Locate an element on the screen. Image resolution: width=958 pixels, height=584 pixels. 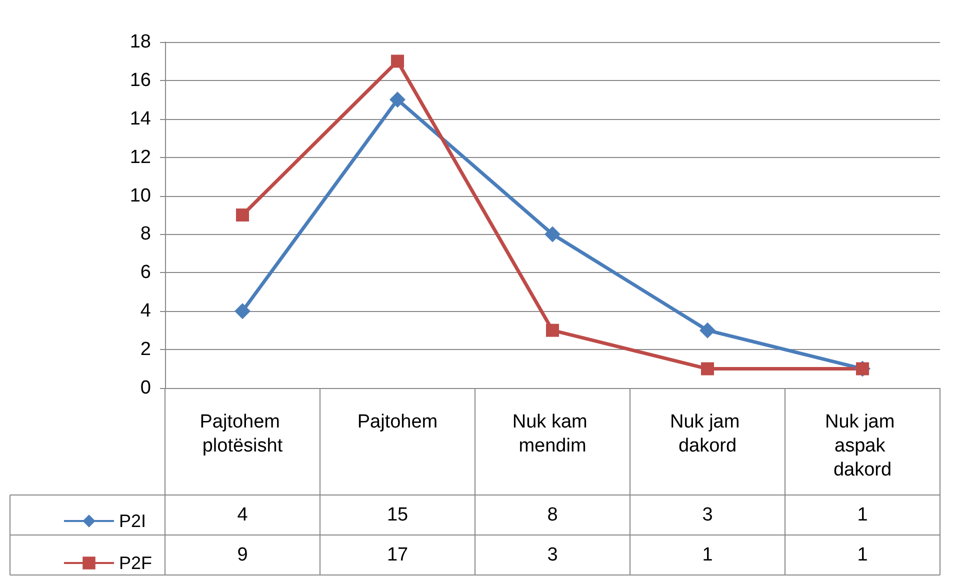
y-tick-label: 8 is located at coordinates (145, 234).